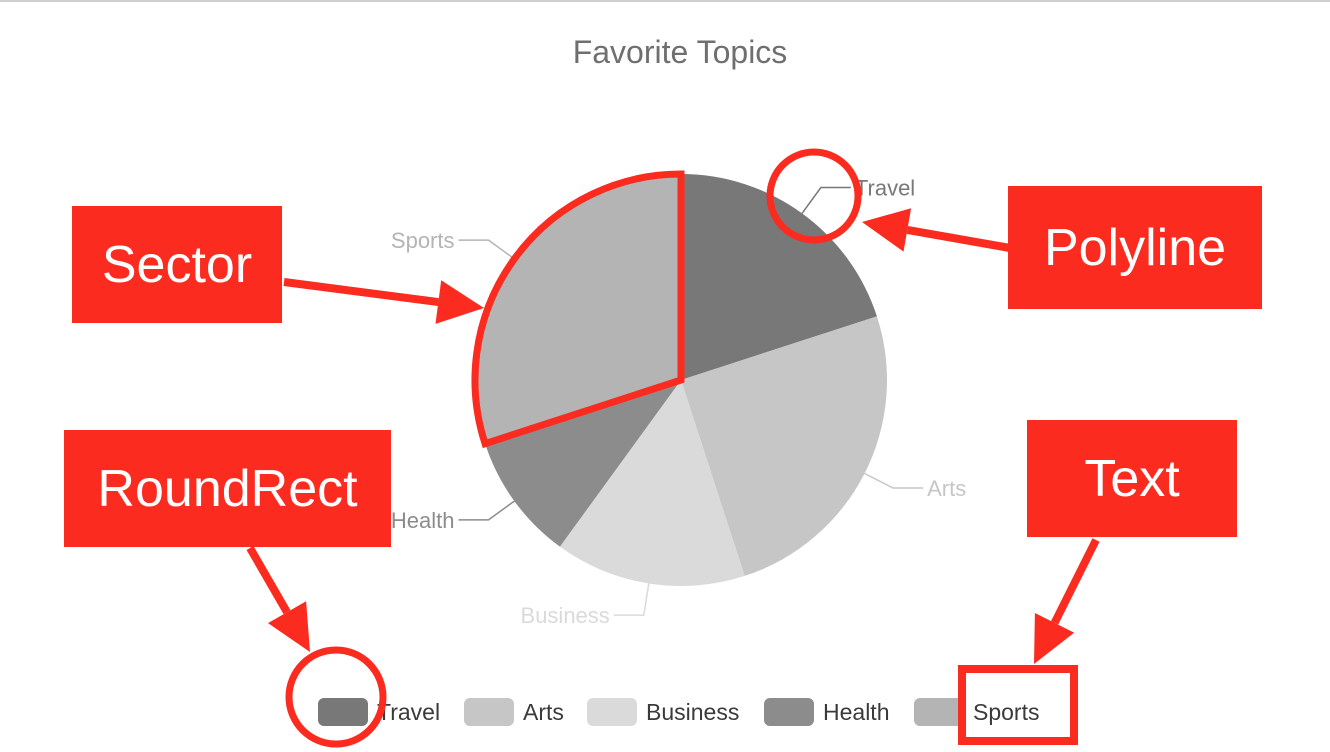  I want to click on legend-label-sports: Sports, so click(1006, 712).